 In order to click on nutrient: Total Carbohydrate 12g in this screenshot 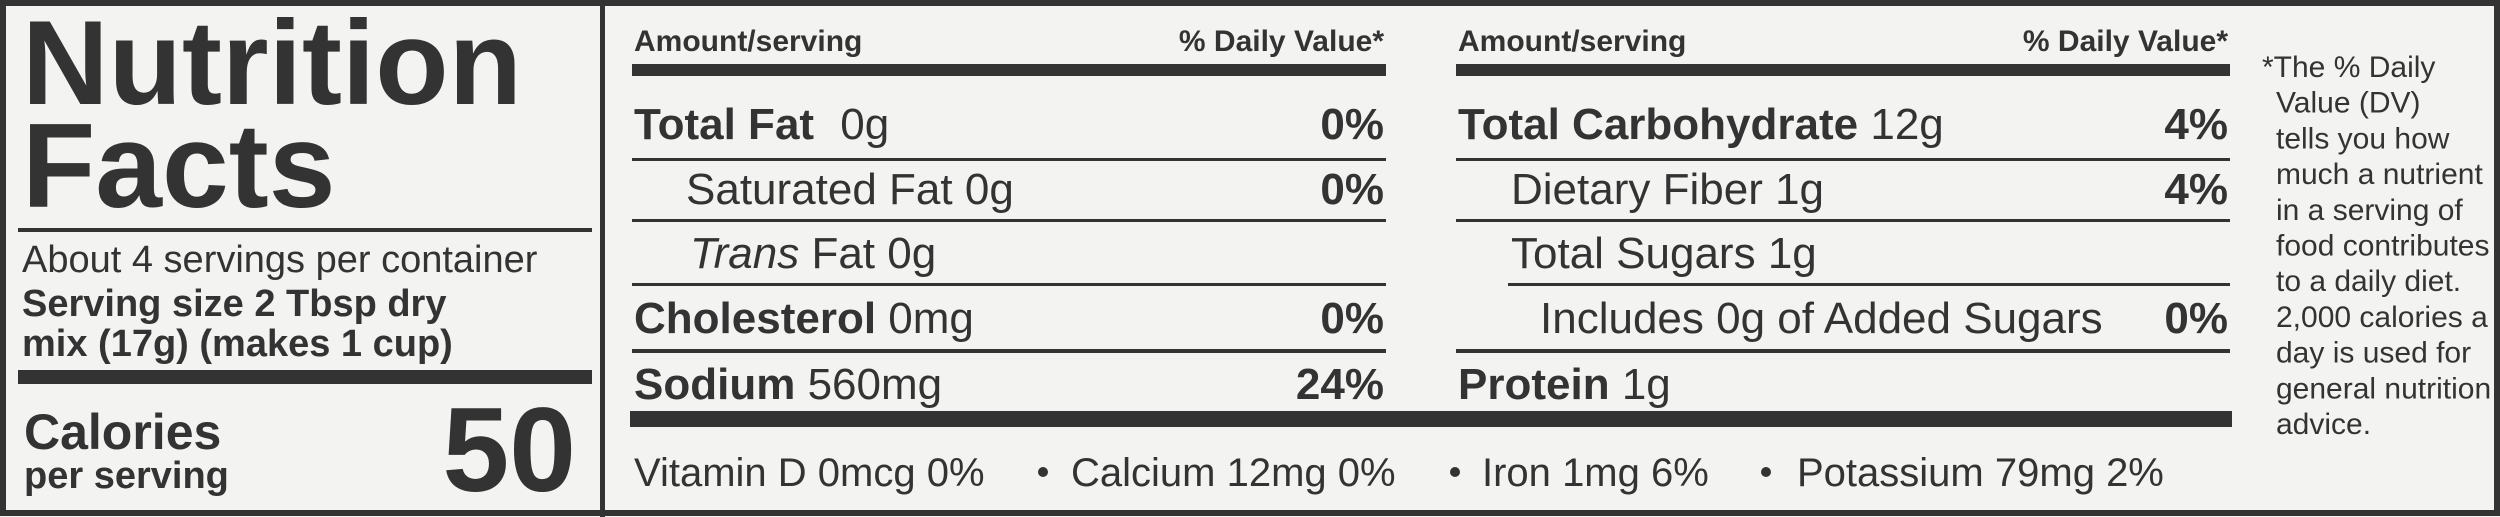, I will do `click(1701, 124)`.